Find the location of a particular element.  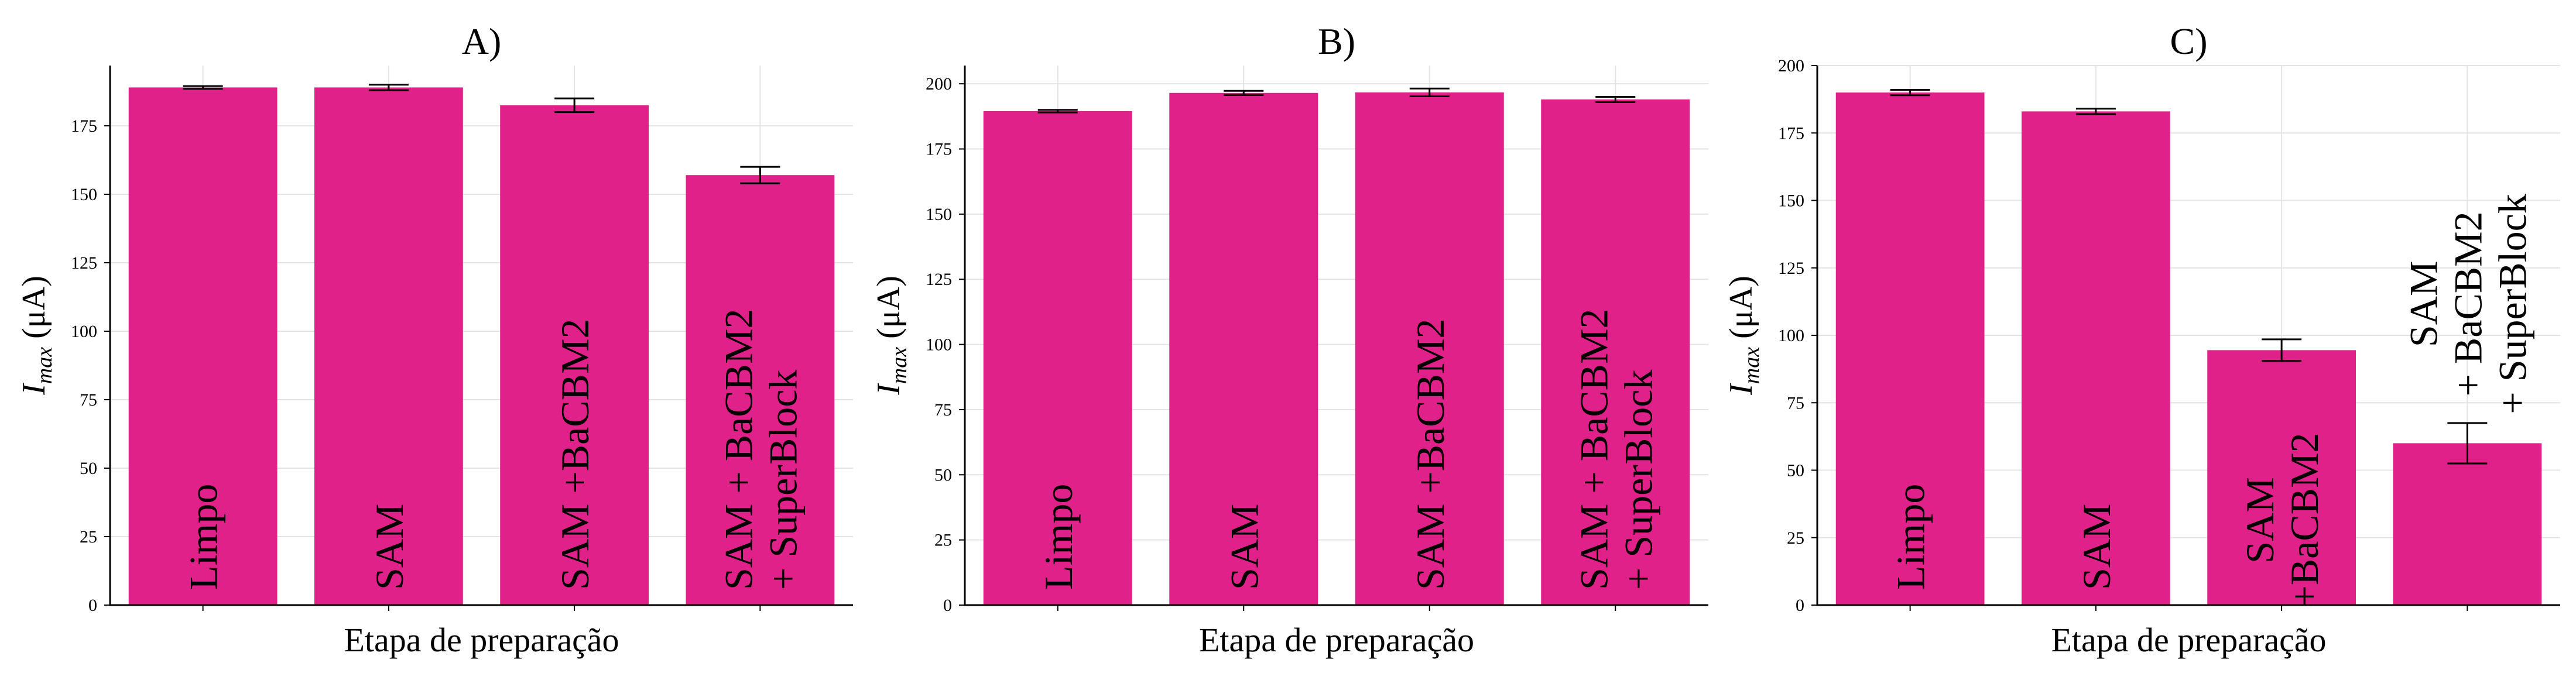

bar-label: + BaCBM2 is located at coordinates (2467, 303).